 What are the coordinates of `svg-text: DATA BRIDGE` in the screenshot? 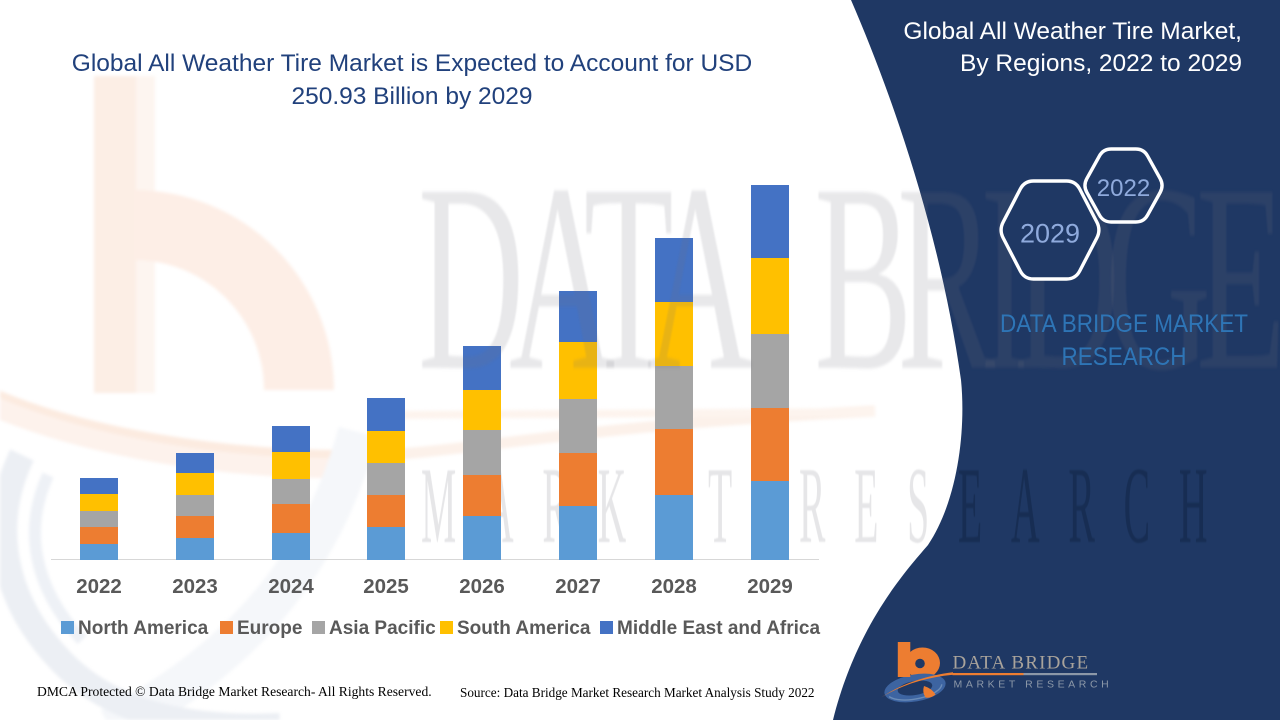 It's located at (1021, 663).